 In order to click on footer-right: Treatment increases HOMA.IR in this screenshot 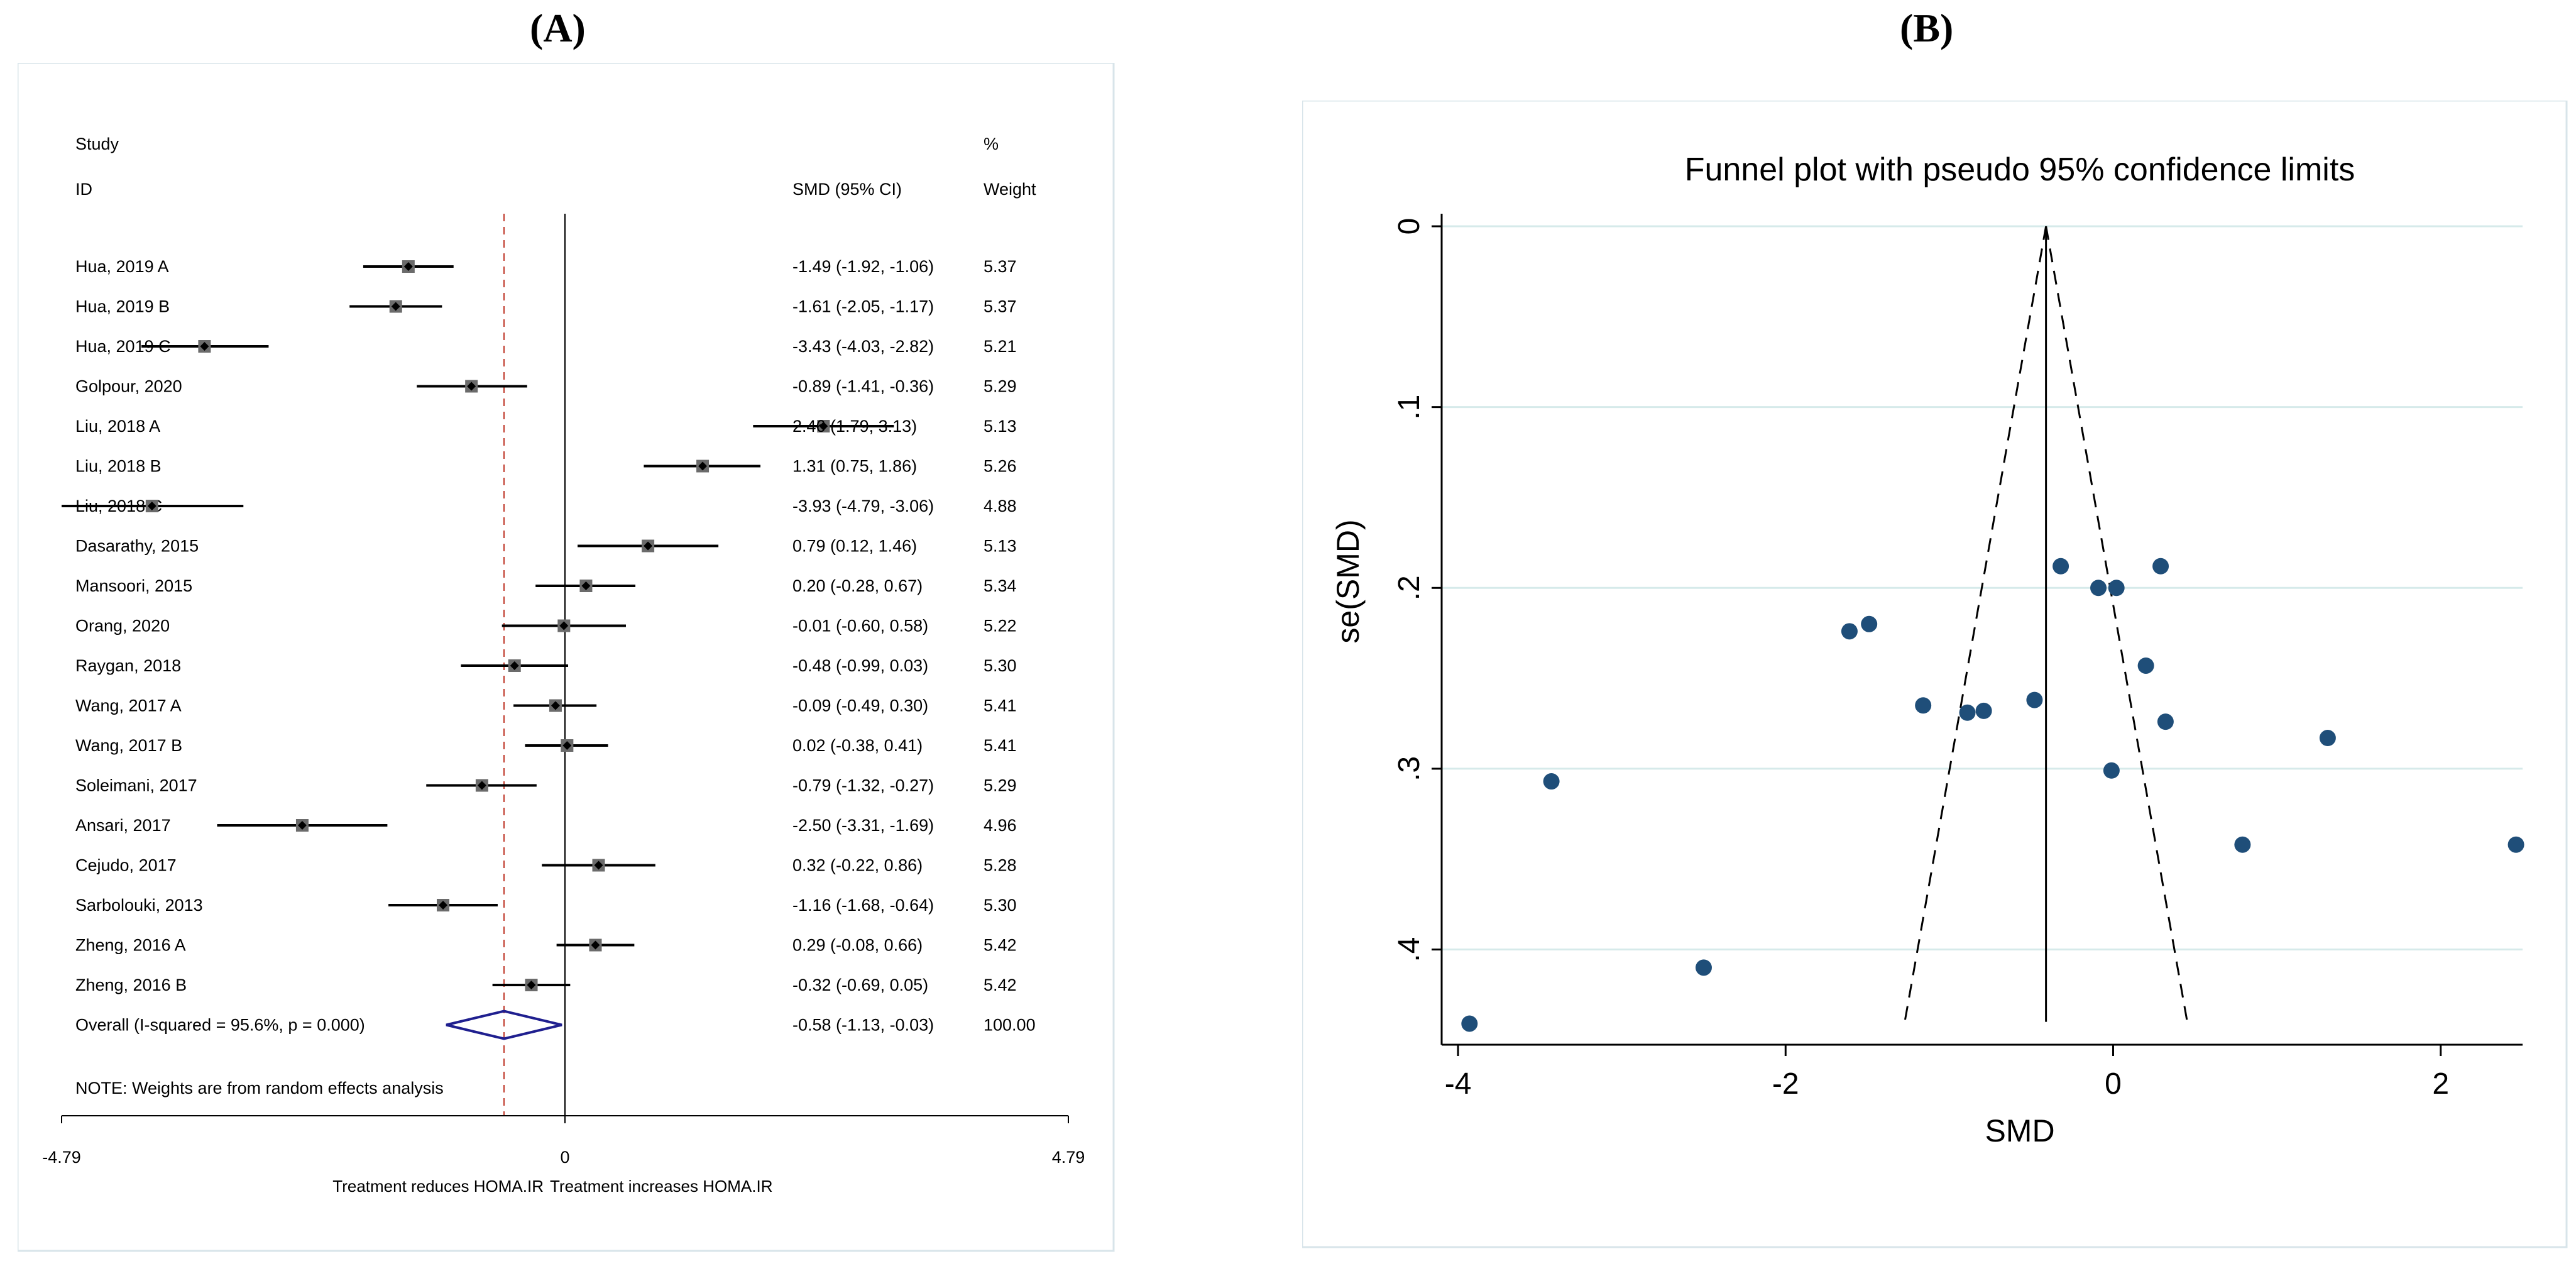, I will do `click(661, 1186)`.